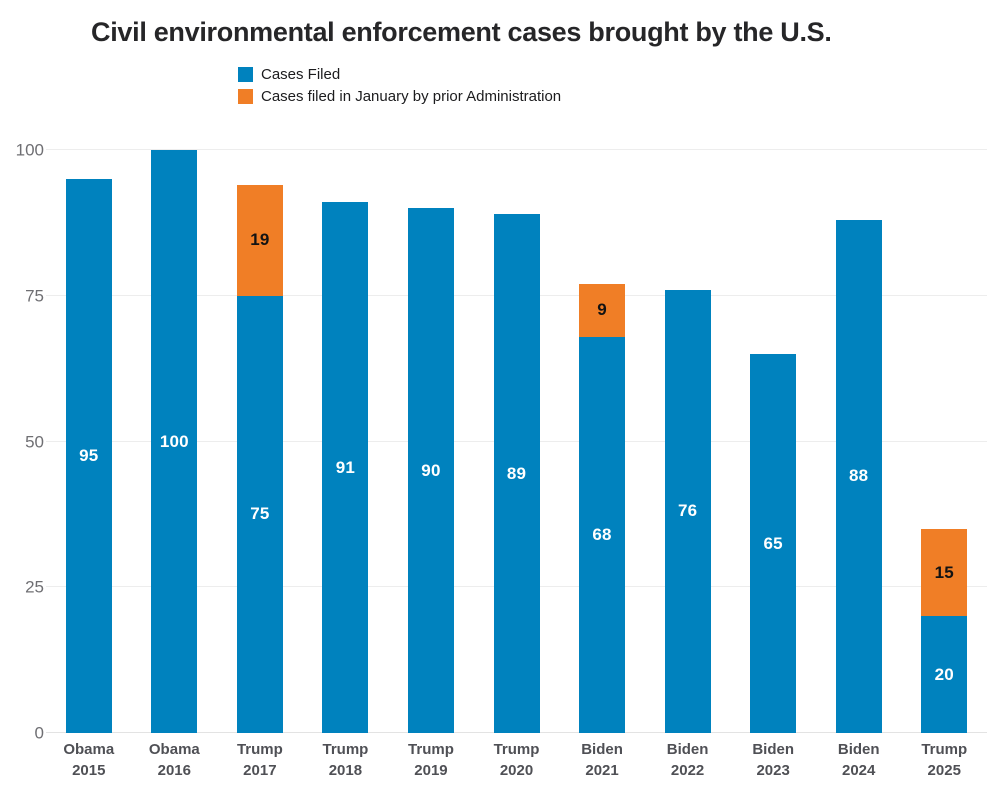 The image size is (1000, 800). I want to click on bar-value-label: 75, so click(260, 514).